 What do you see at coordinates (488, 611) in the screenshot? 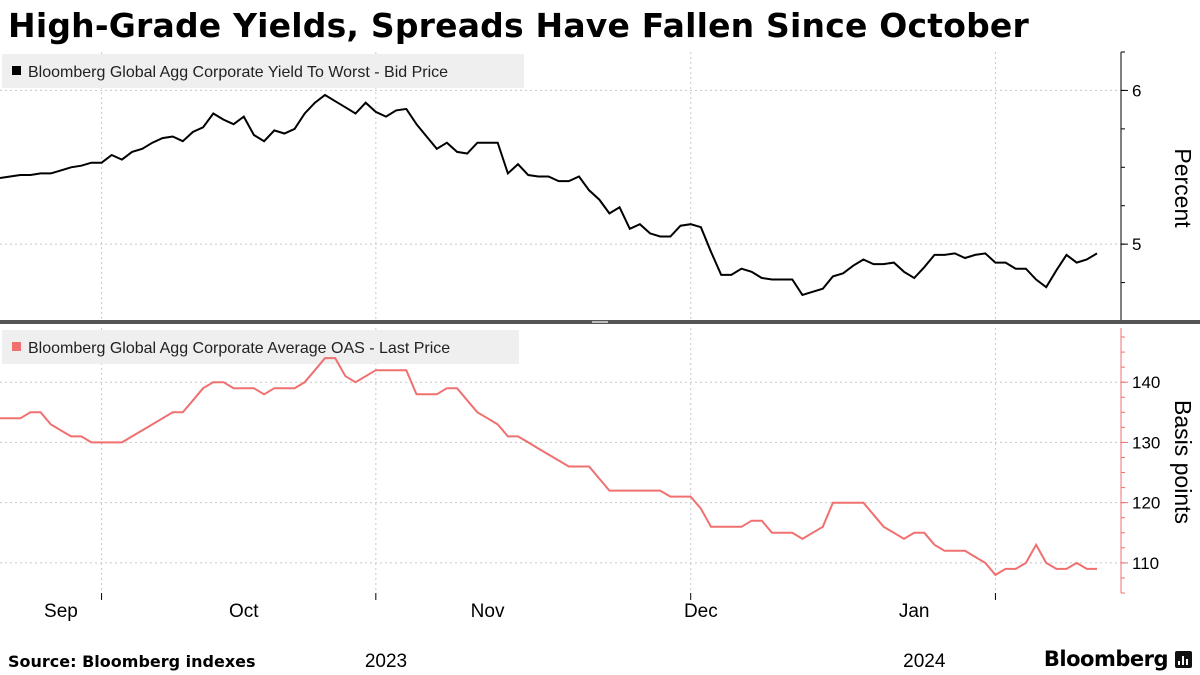
I see `x-month-label: Nov` at bounding box center [488, 611].